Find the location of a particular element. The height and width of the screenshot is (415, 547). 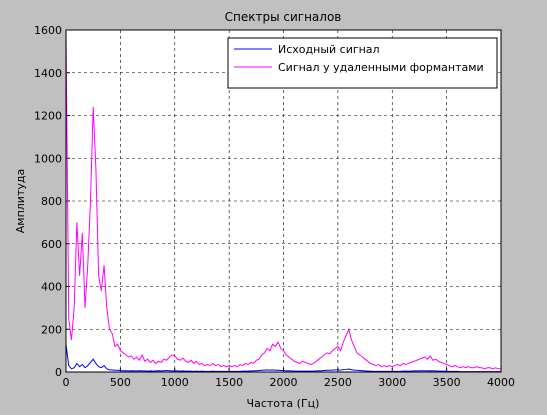

x-tick-label: 0 is located at coordinates (66, 382).